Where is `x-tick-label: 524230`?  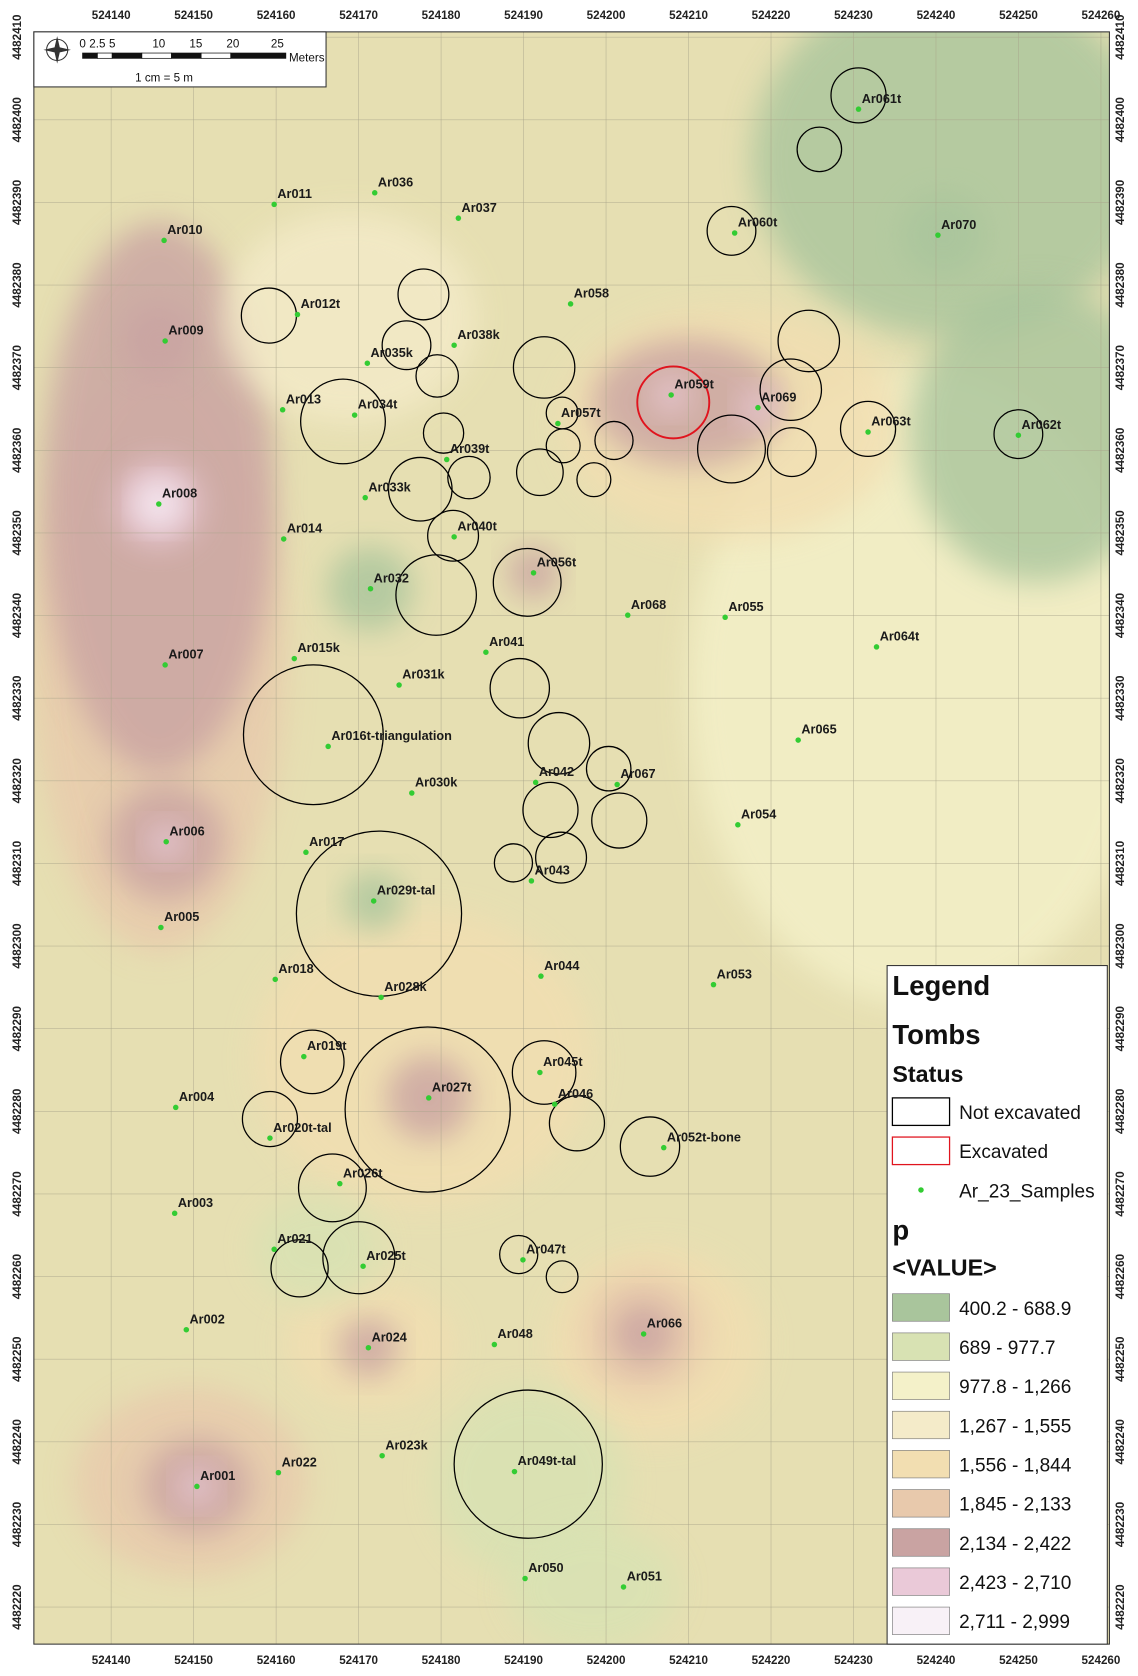
x-tick-label: 524230 is located at coordinates (853, 15).